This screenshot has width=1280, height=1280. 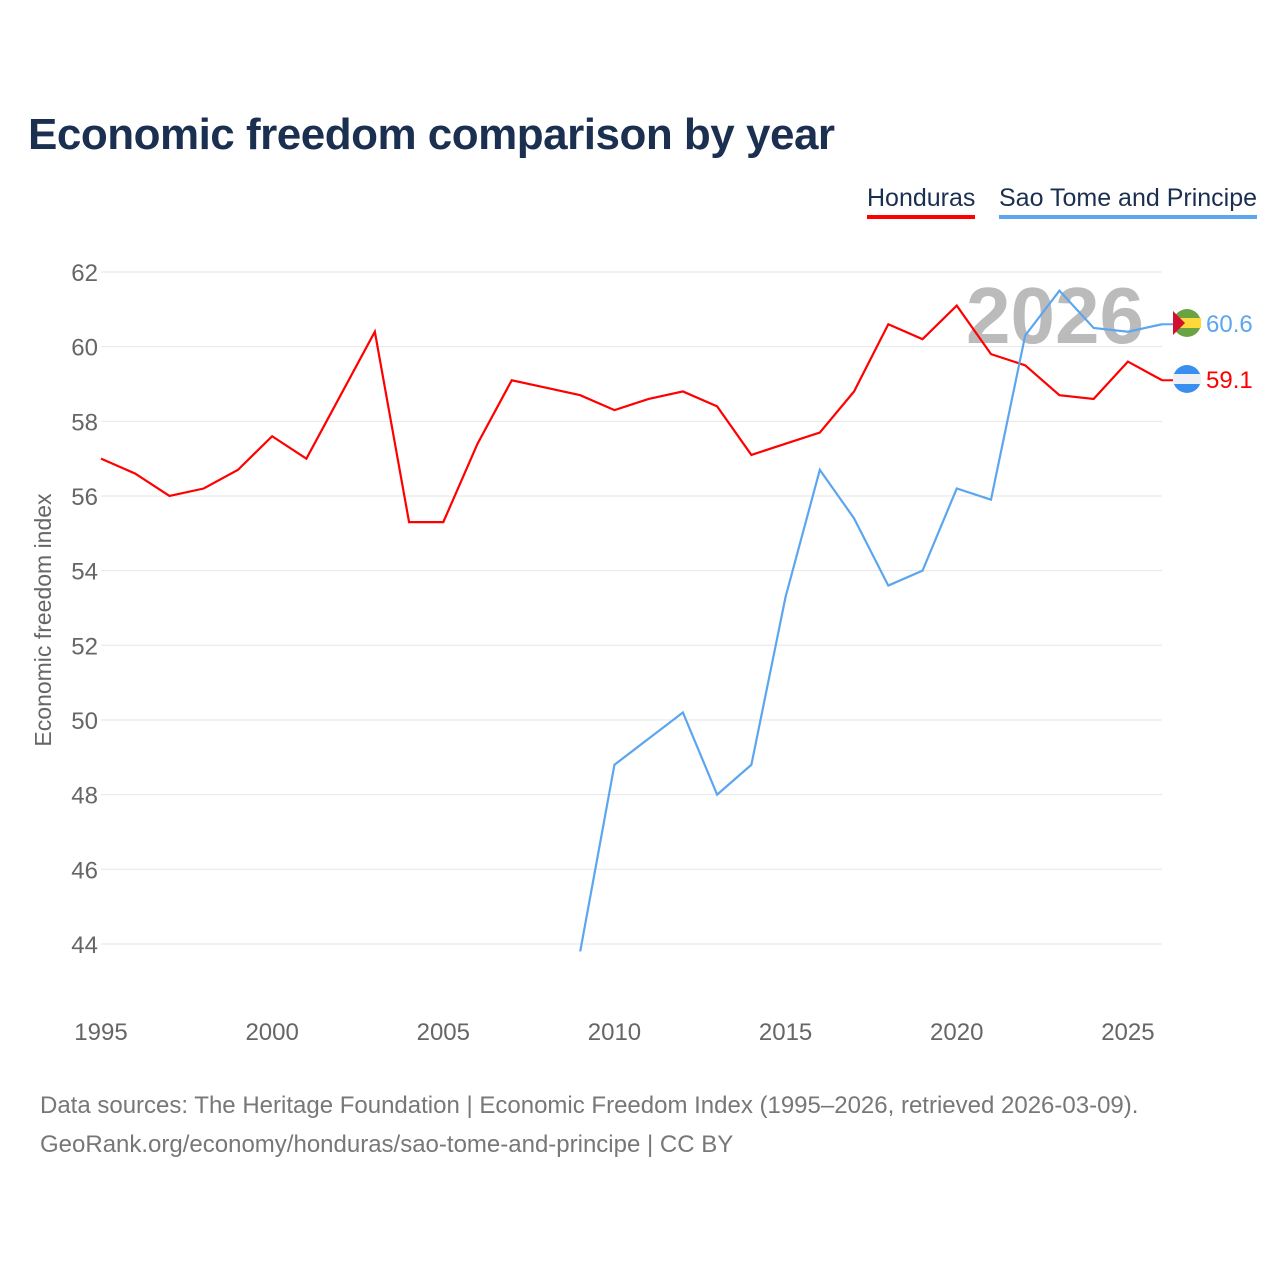 I want to click on y-tick-label: 46, so click(x=84, y=870).